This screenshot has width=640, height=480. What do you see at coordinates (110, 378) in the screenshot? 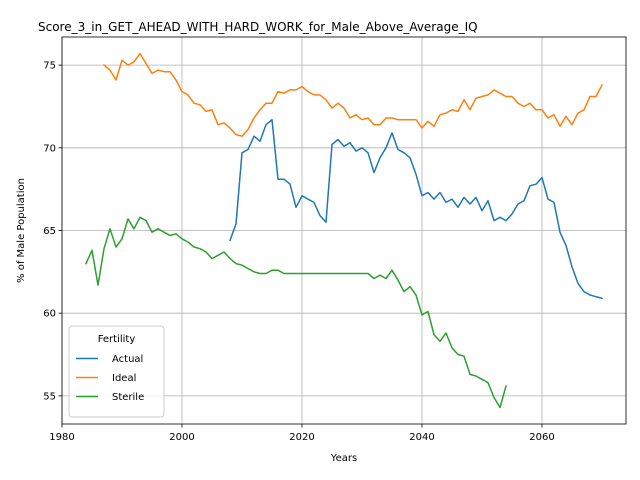
I see `legend-items: Actual Ideal Sterile` at bounding box center [110, 378].